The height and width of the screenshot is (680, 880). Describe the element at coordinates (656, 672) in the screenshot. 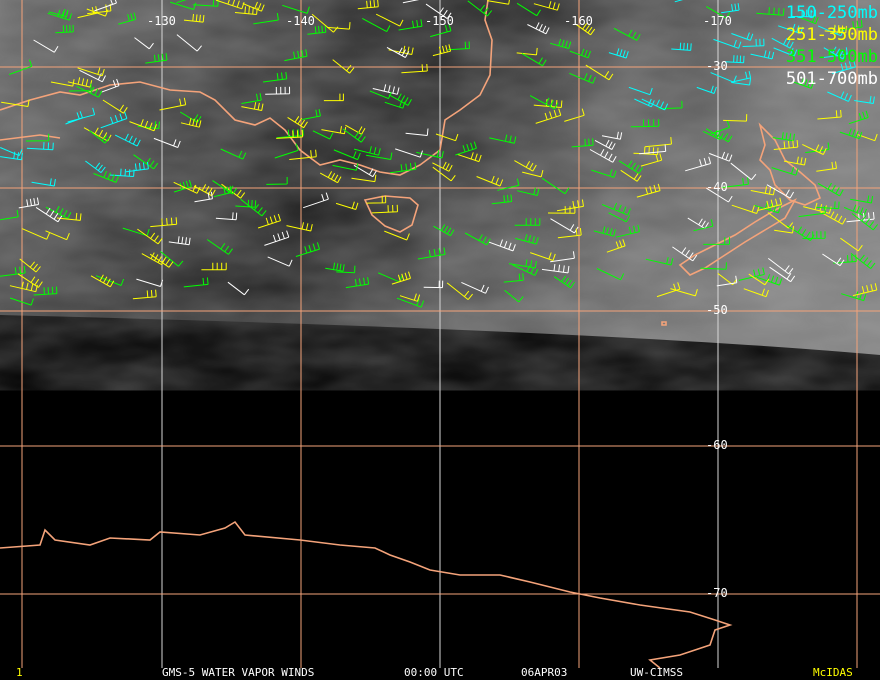

I see `source-label: UW-CIMSS` at that location.